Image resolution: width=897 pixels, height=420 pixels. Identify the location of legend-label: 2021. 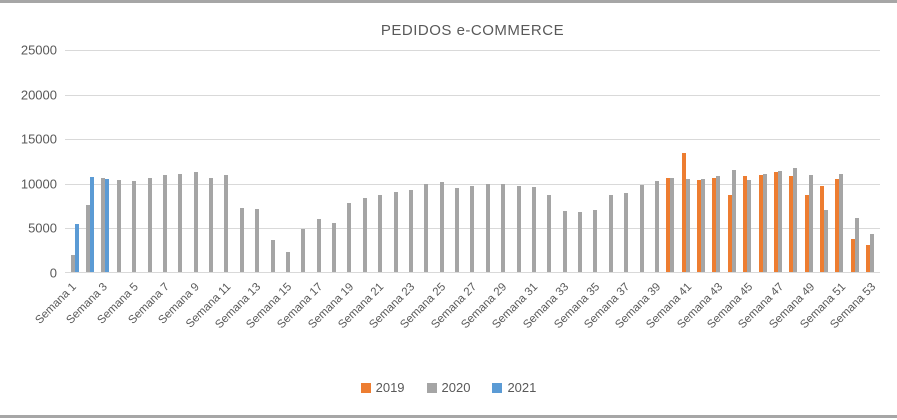
(522, 387).